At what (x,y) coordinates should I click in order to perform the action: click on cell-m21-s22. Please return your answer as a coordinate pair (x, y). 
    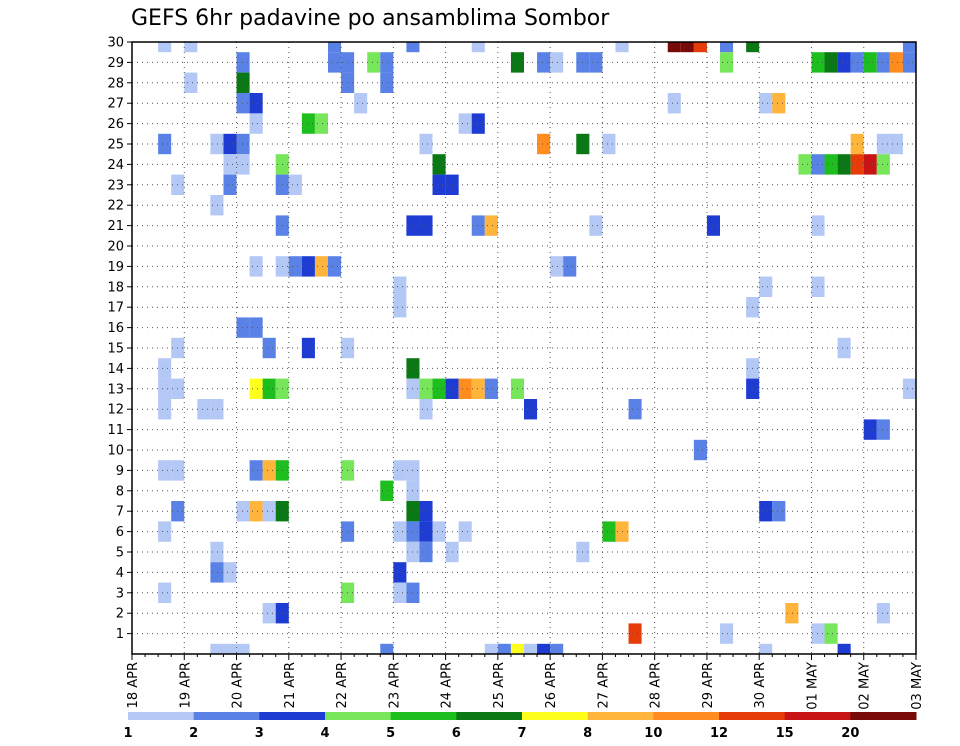
    Looking at the image, I should click on (426, 225).